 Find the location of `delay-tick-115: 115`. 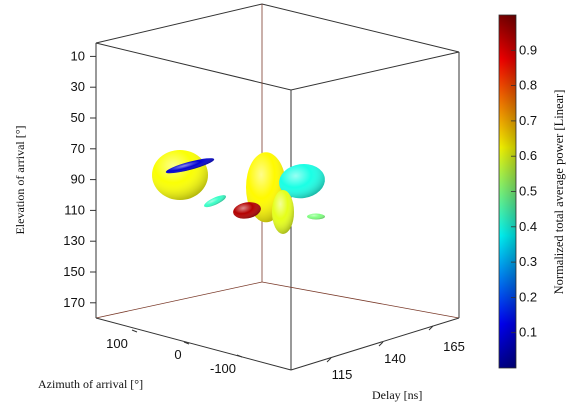

delay-tick-115: 115 is located at coordinates (342, 374).